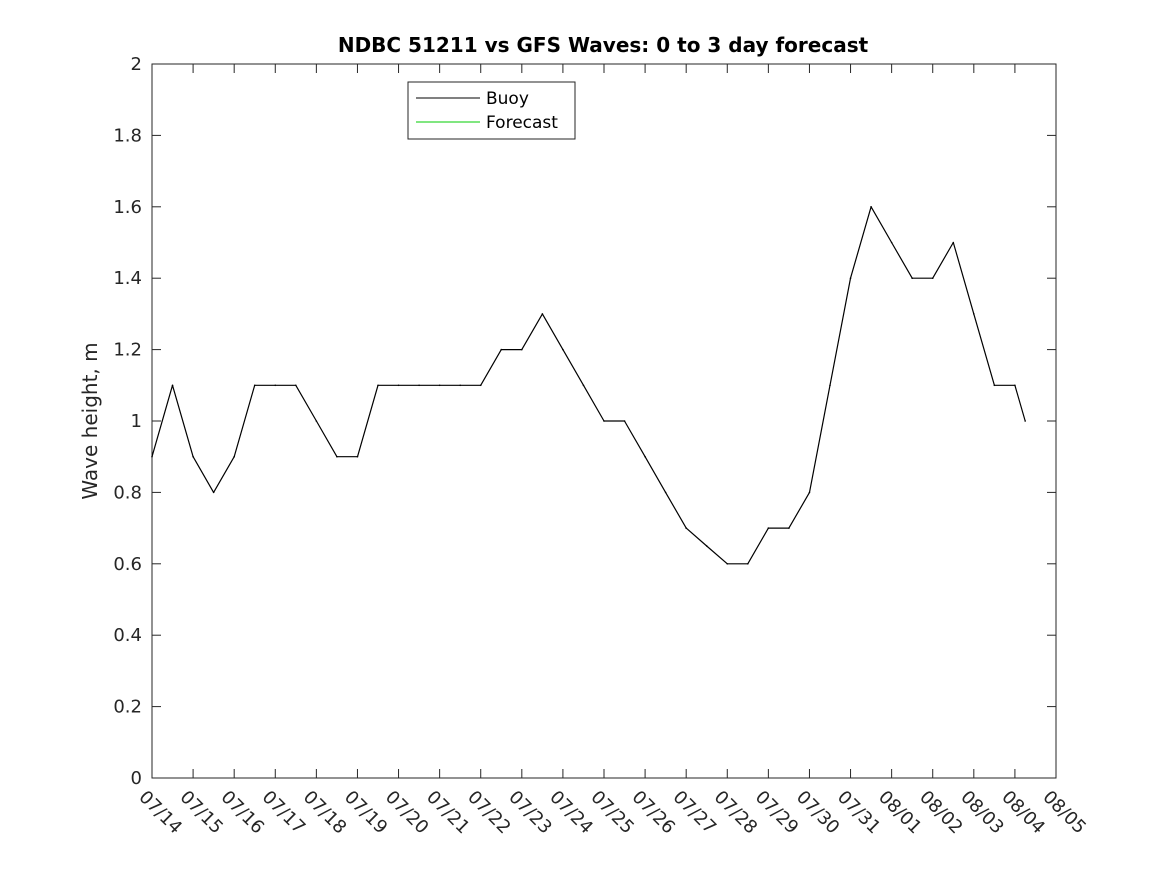 The height and width of the screenshot is (875, 1167). I want to click on y-tick-label: 0.2, so click(127, 707).